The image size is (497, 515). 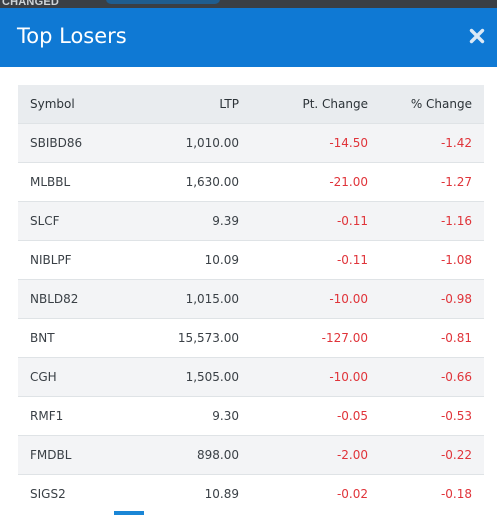 I want to click on table-row: NBLD82 1,015.00 -10.00 -0.98, so click(x=251, y=298).